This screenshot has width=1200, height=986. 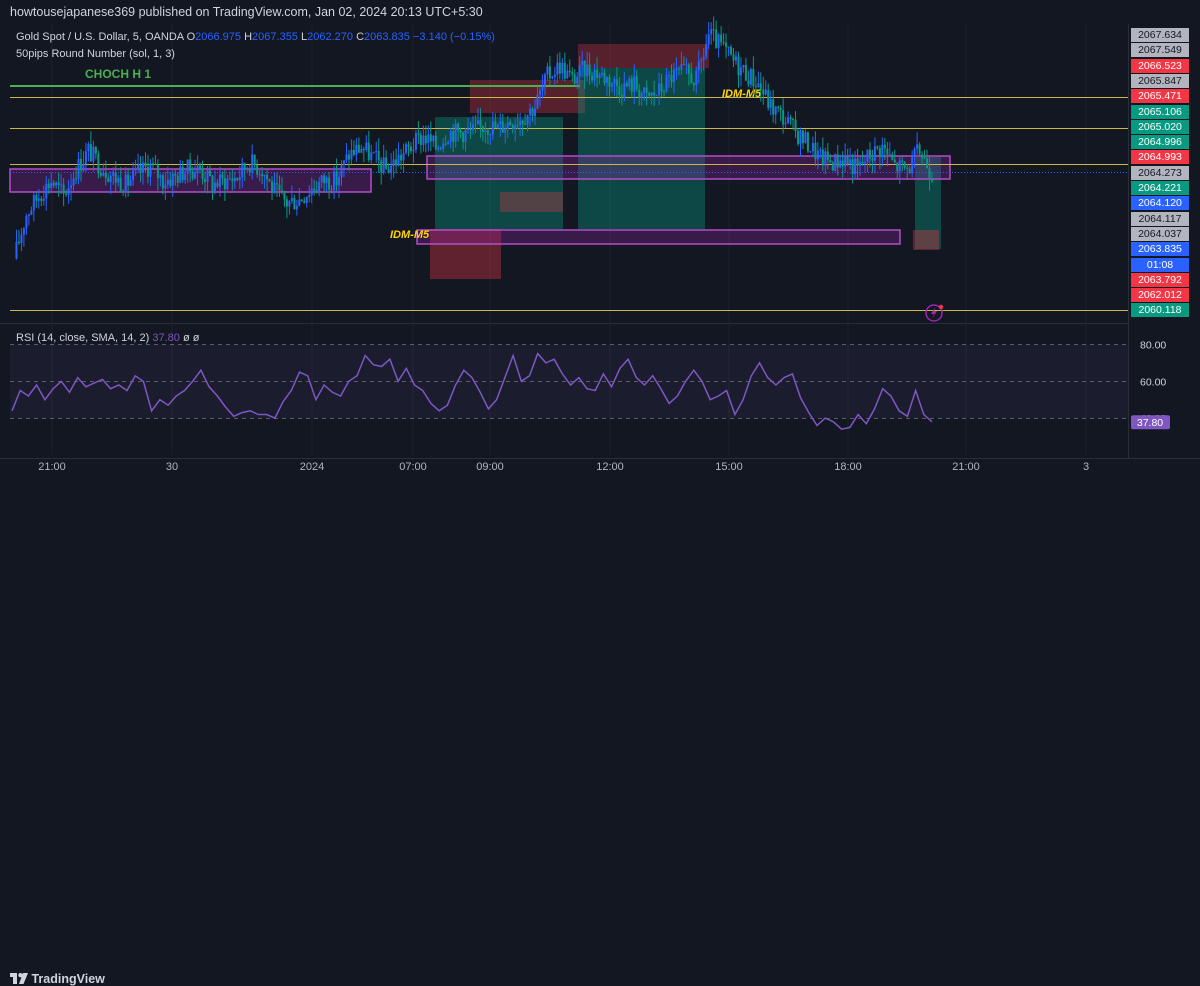 I want to click on idm-label-right: IDM-M5, so click(x=742, y=94).